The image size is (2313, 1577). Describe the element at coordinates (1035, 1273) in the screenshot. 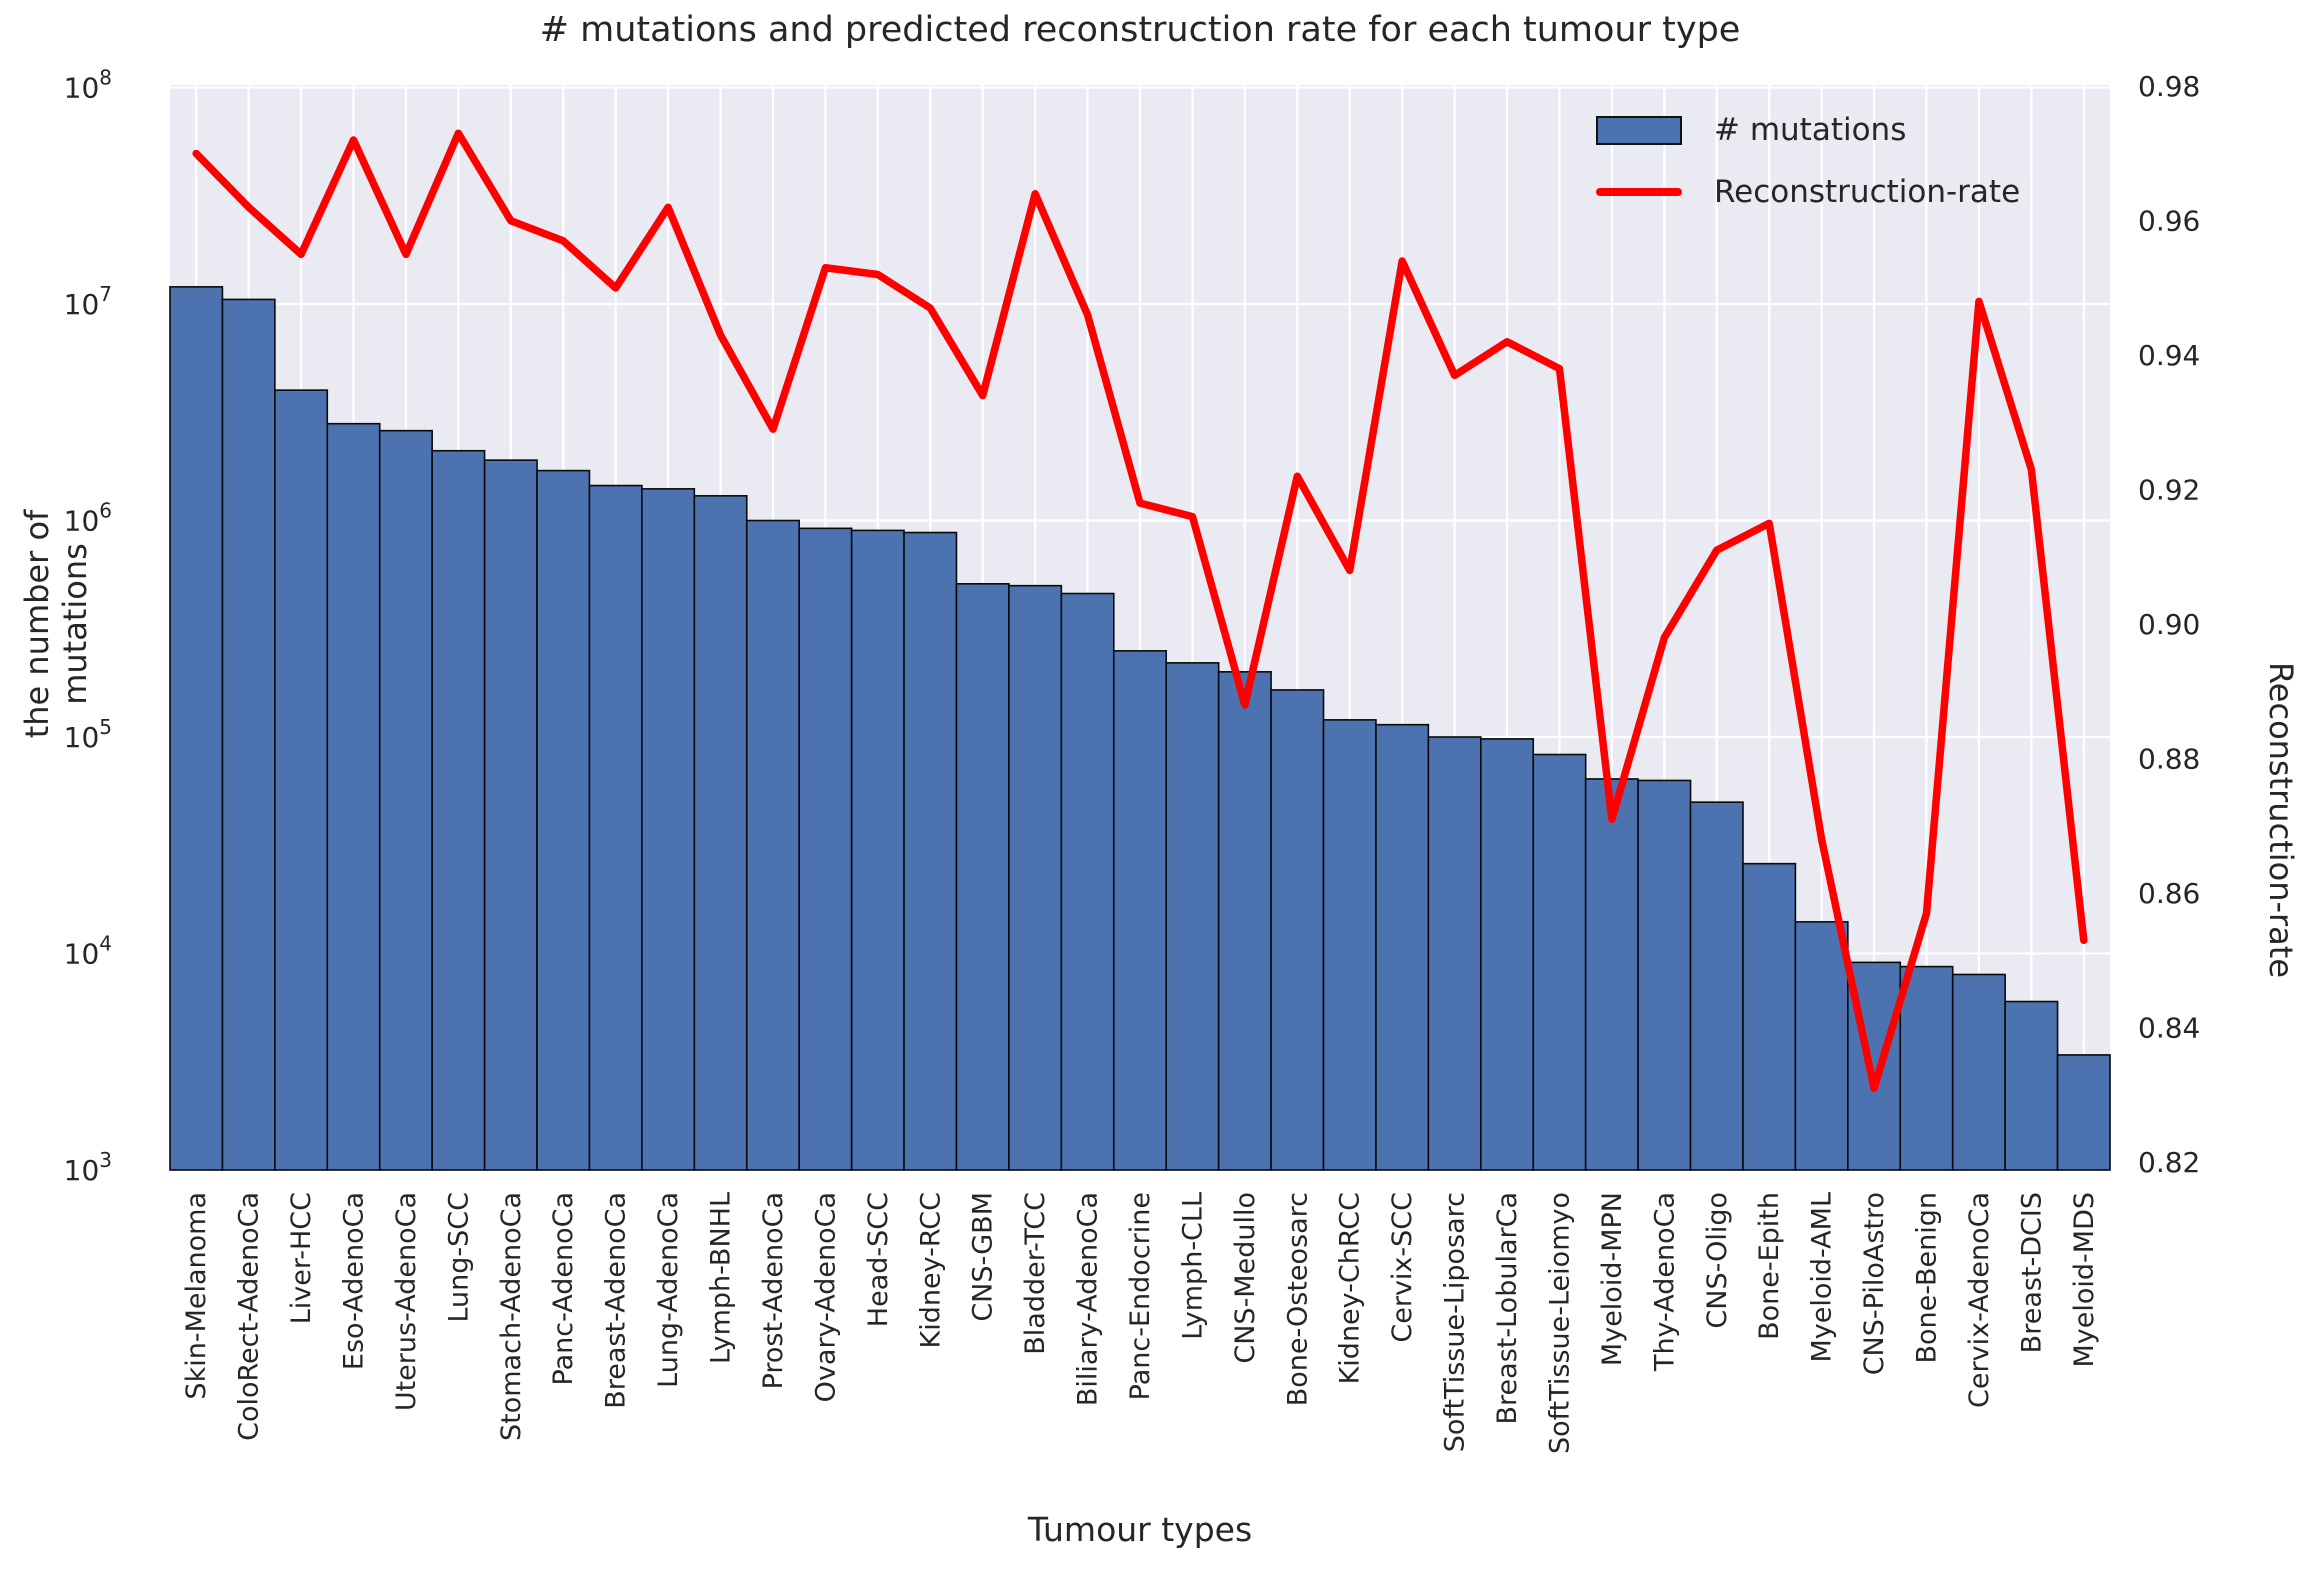

I see `x-tick-label: Bladder-TCC` at that location.